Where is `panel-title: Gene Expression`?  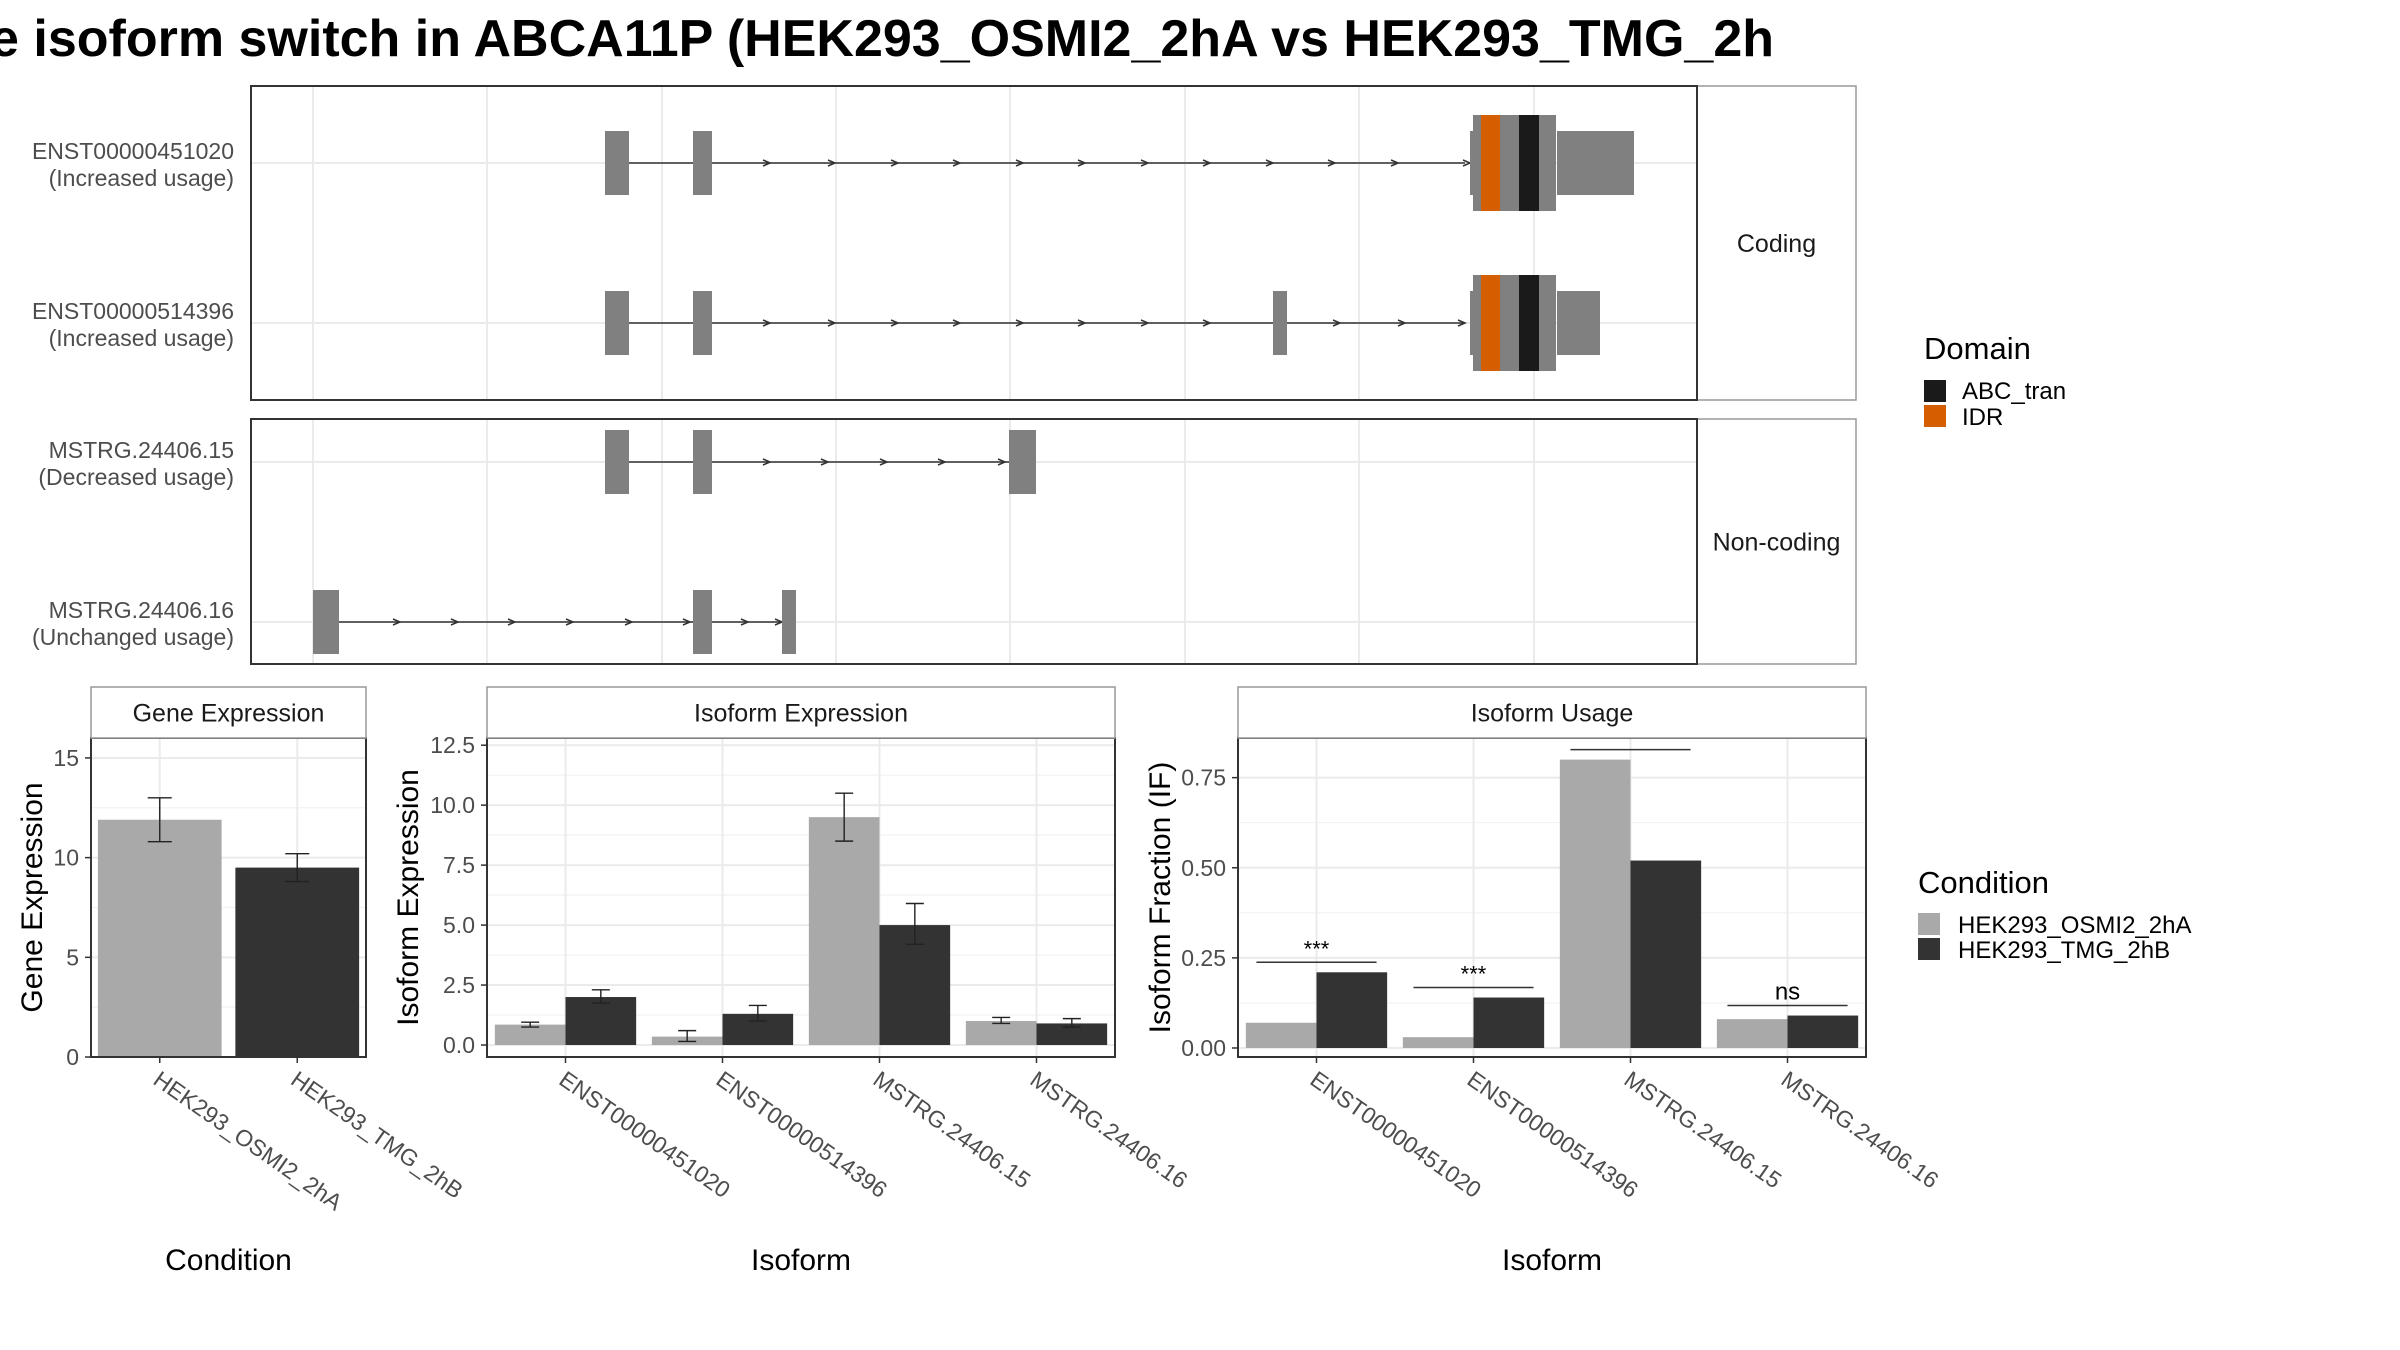 panel-title: Gene Expression is located at coordinates (229, 714).